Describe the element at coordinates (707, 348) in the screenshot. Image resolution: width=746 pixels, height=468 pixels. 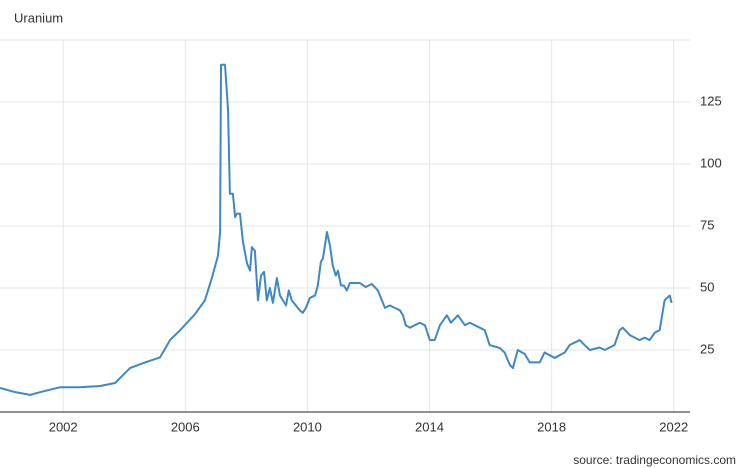
I see `y-tick-label: 25` at that location.